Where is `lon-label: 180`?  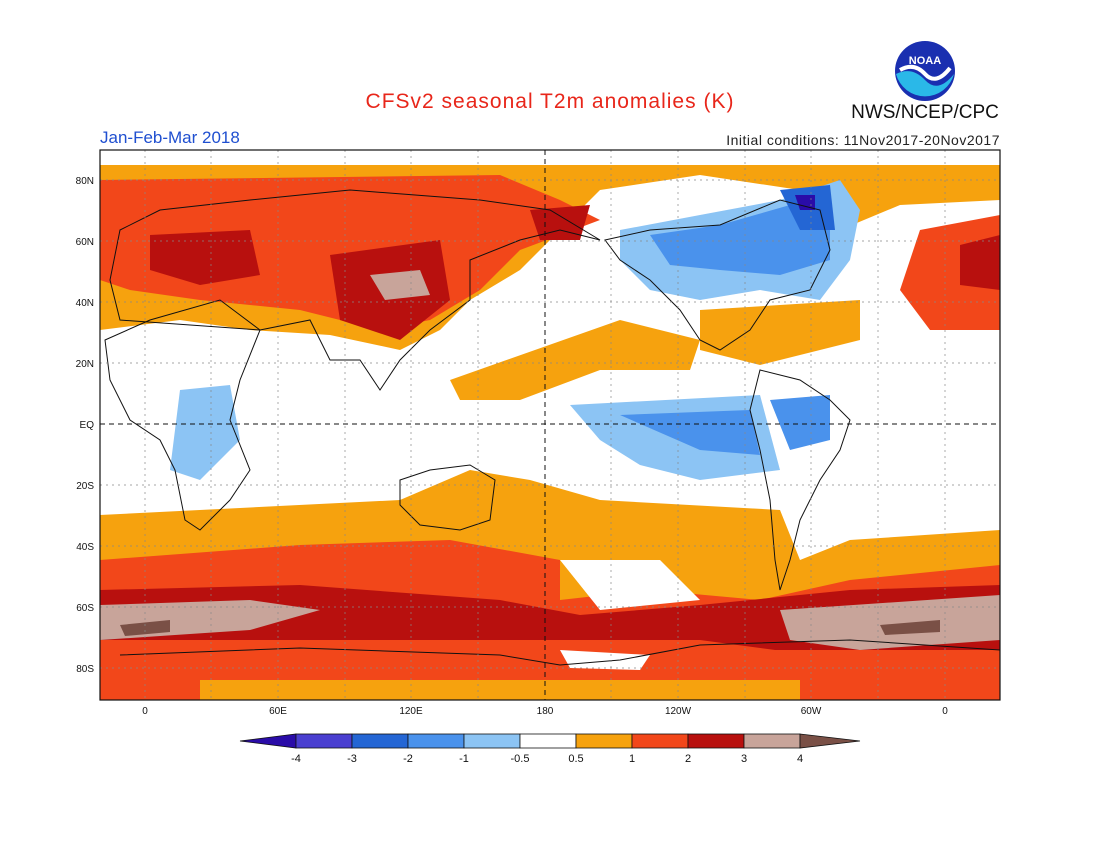
lon-label: 180 is located at coordinates (545, 711).